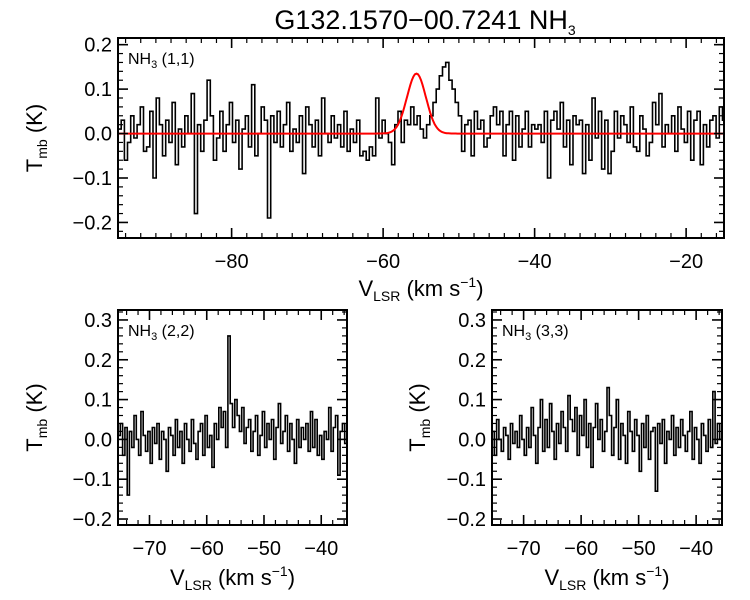 This screenshot has height=600, width=750. I want to click on transition-label: NH3 (1,1), so click(161, 61).